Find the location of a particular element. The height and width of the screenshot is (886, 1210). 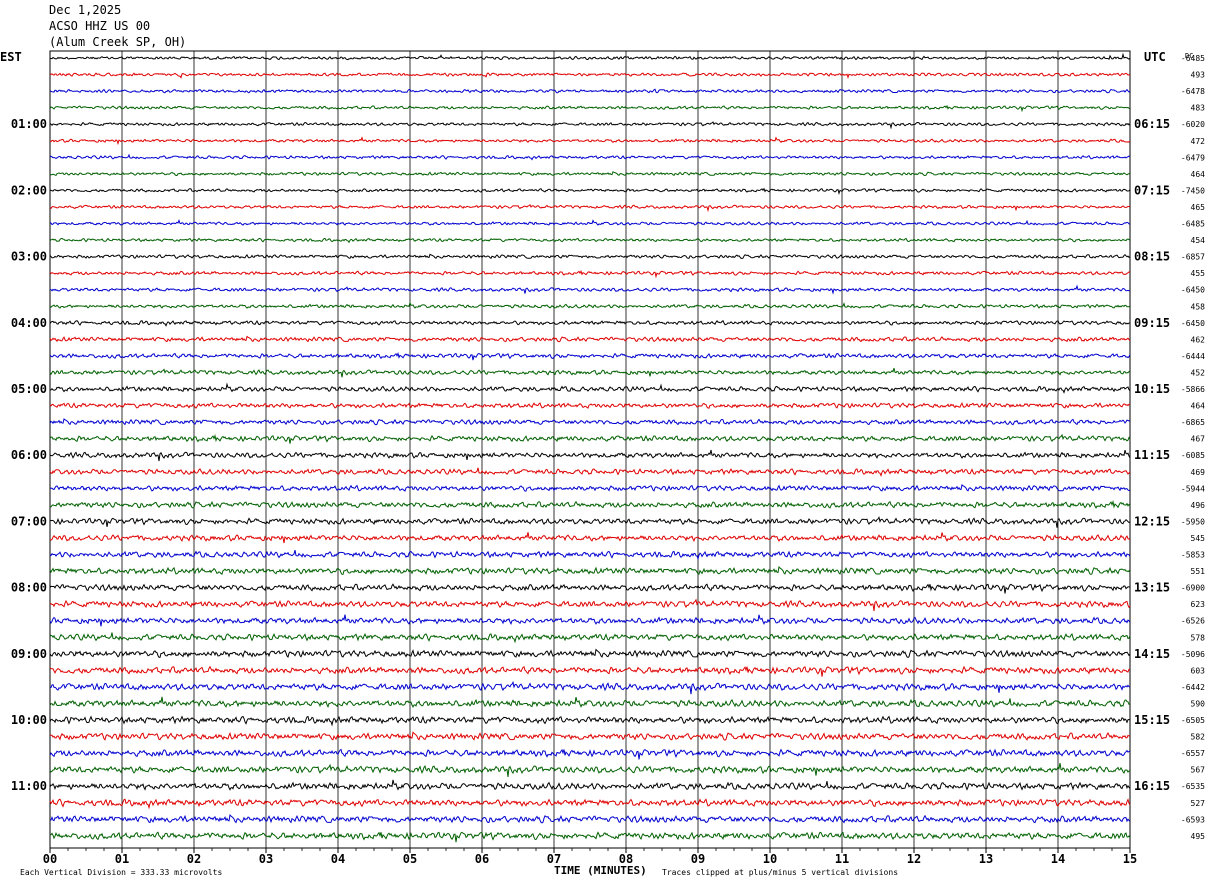

header-station: ACSO HHZ US 00 is located at coordinates (100, 26).